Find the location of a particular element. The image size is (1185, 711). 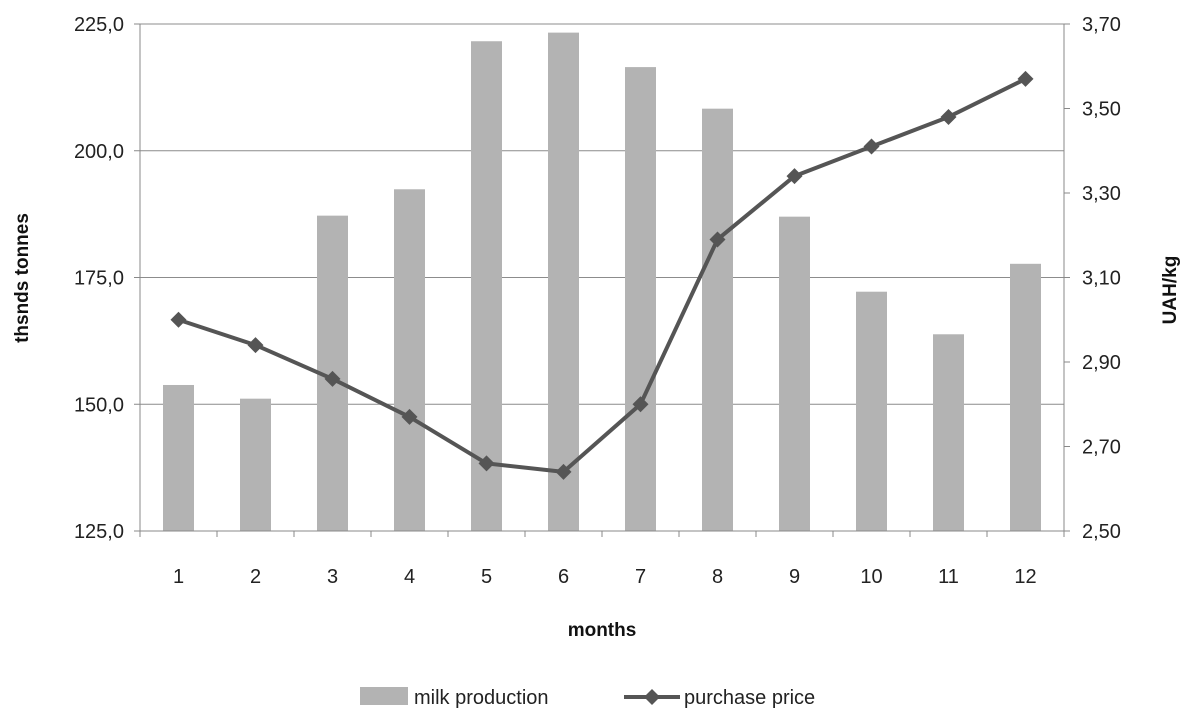

right-y-tick-label: 3,50 is located at coordinates (1101, 110).